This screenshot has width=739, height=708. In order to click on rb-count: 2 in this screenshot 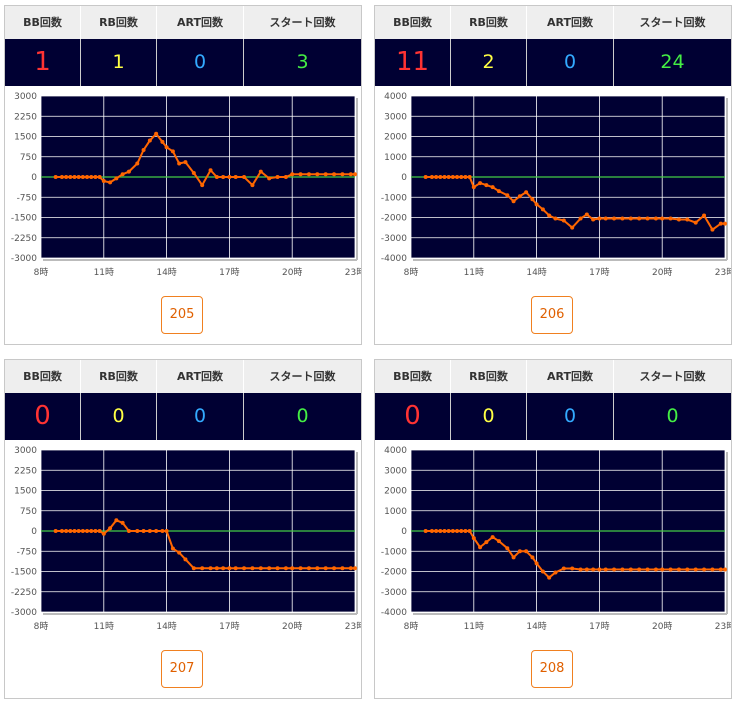, I will do `click(489, 62)`.